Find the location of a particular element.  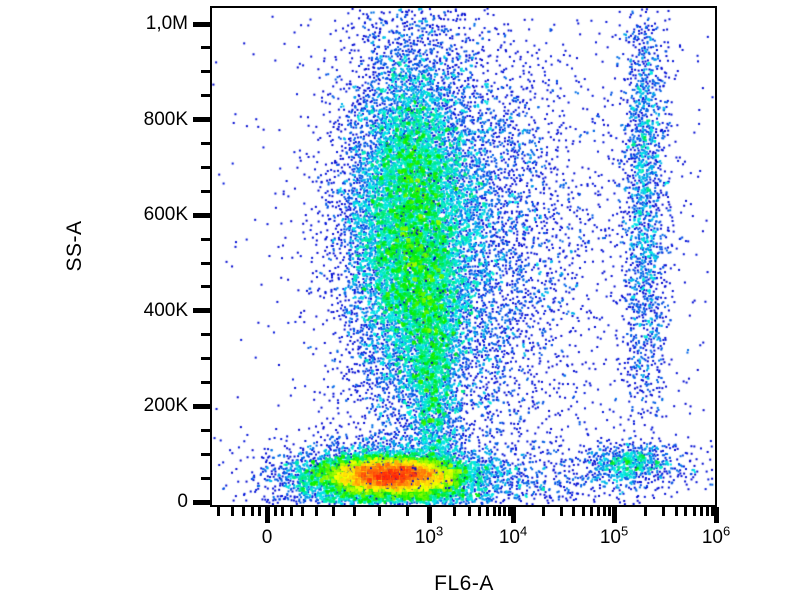

y-tick-label: 200K is located at coordinates (165, 406).